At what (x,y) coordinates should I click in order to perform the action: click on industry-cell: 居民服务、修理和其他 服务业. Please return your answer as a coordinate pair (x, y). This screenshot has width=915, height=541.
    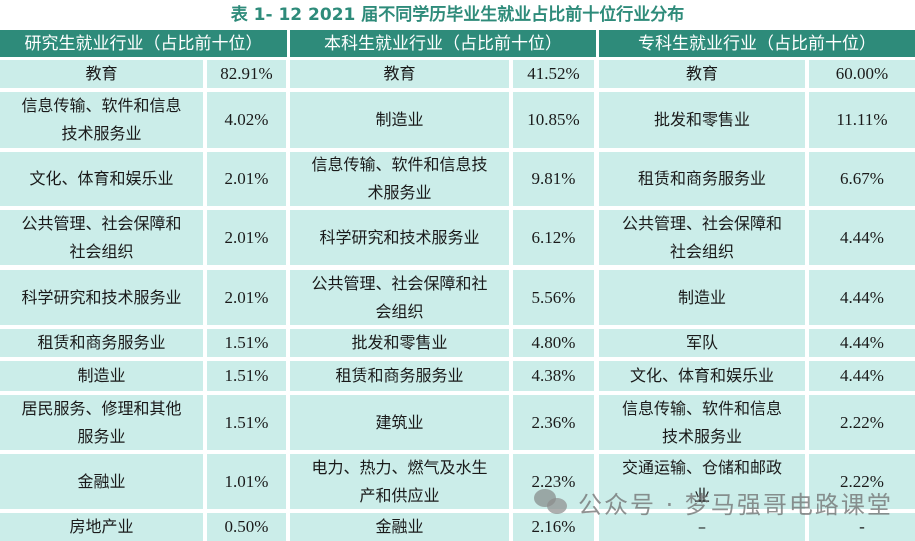
    Looking at the image, I should click on (101, 422).